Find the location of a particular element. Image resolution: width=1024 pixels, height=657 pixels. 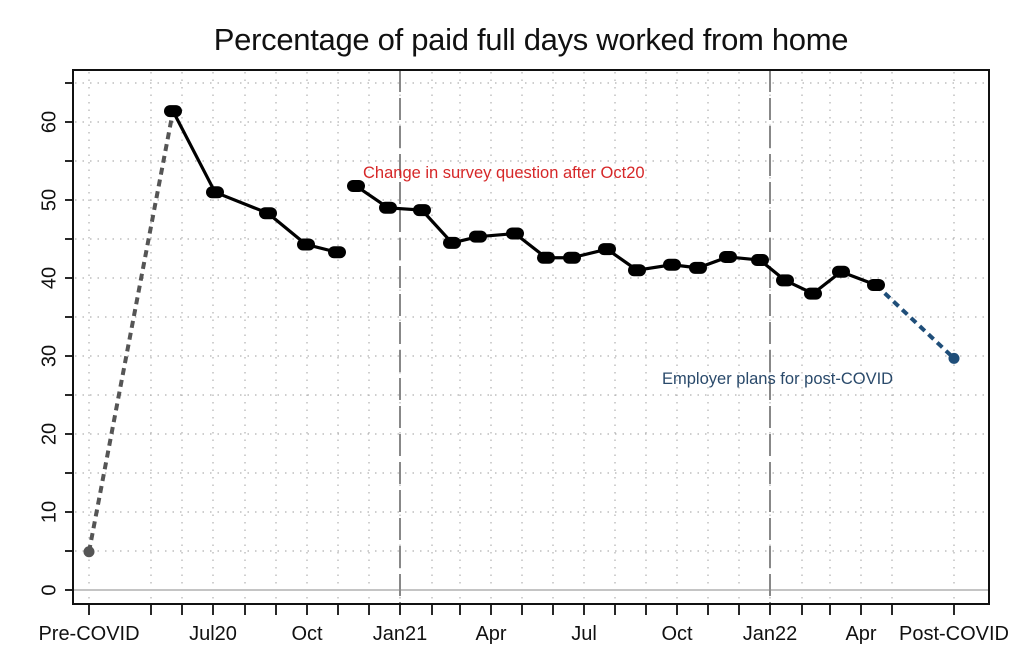

solid-segment is located at coordinates (254, 182).